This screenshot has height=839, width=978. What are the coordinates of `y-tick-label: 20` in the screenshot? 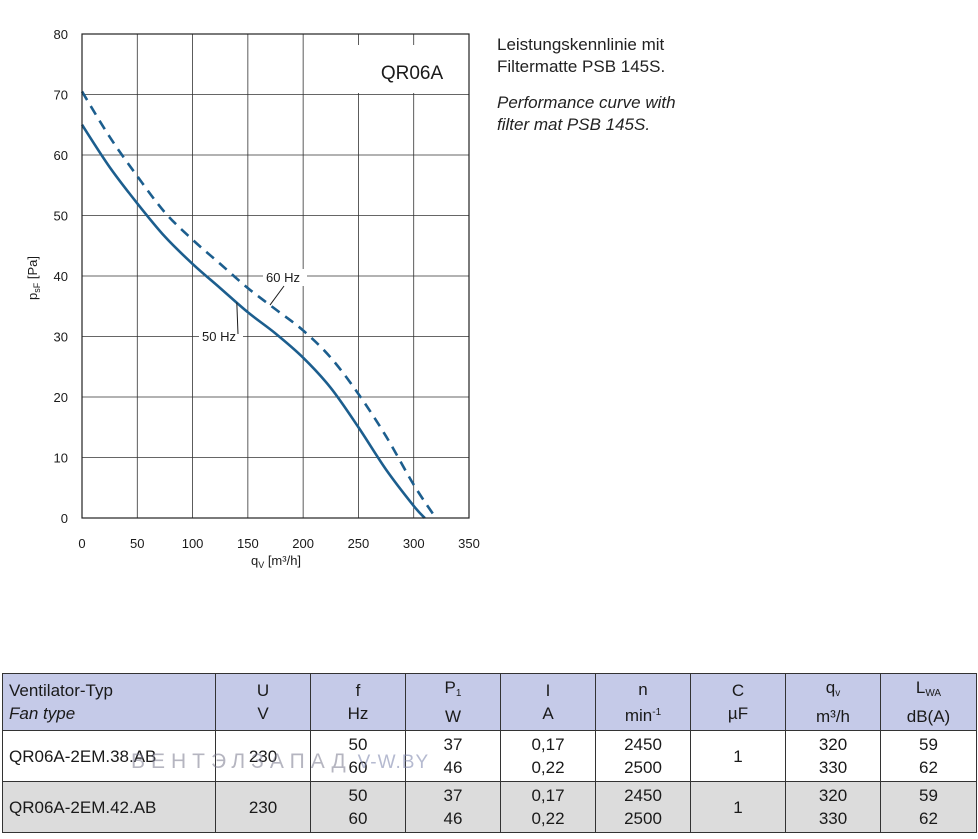 It's located at (61, 397).